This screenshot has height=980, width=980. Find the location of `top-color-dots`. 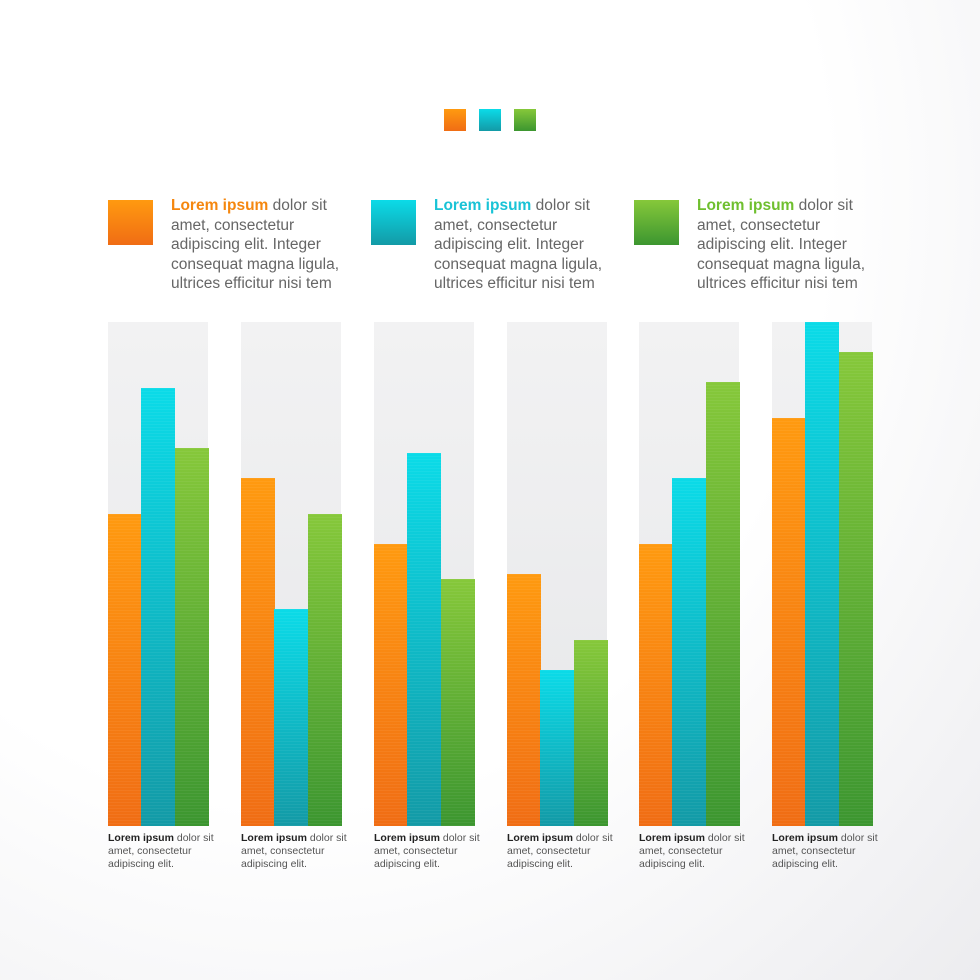

top-color-dots is located at coordinates (490, 120).